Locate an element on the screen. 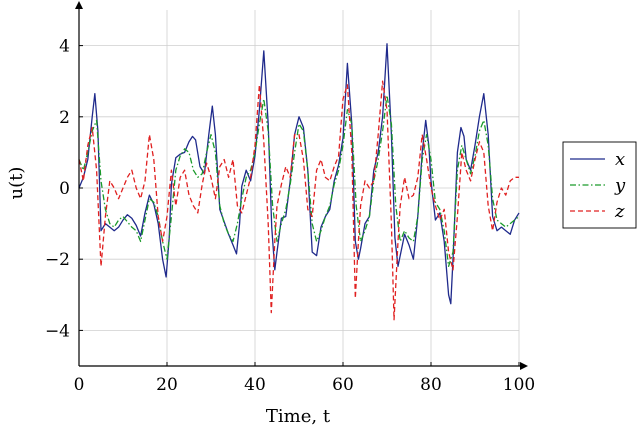 The image size is (640, 429). y-tick-label: −2 is located at coordinates (57, 260).